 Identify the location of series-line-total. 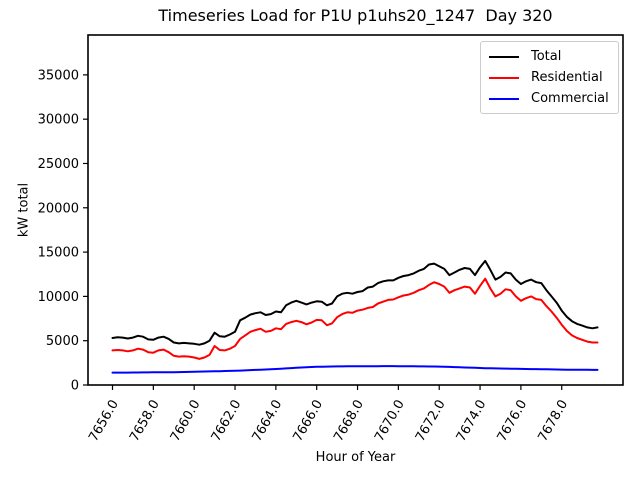
(355, 302).